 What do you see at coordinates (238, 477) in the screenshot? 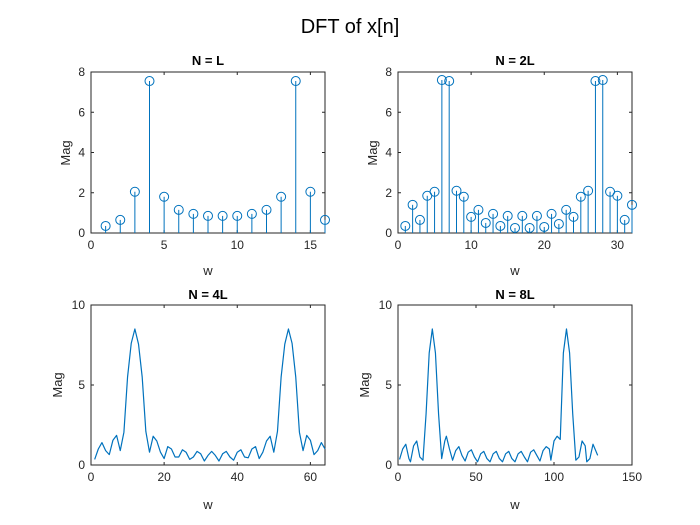
I see `x-tick-label: 40` at bounding box center [238, 477].